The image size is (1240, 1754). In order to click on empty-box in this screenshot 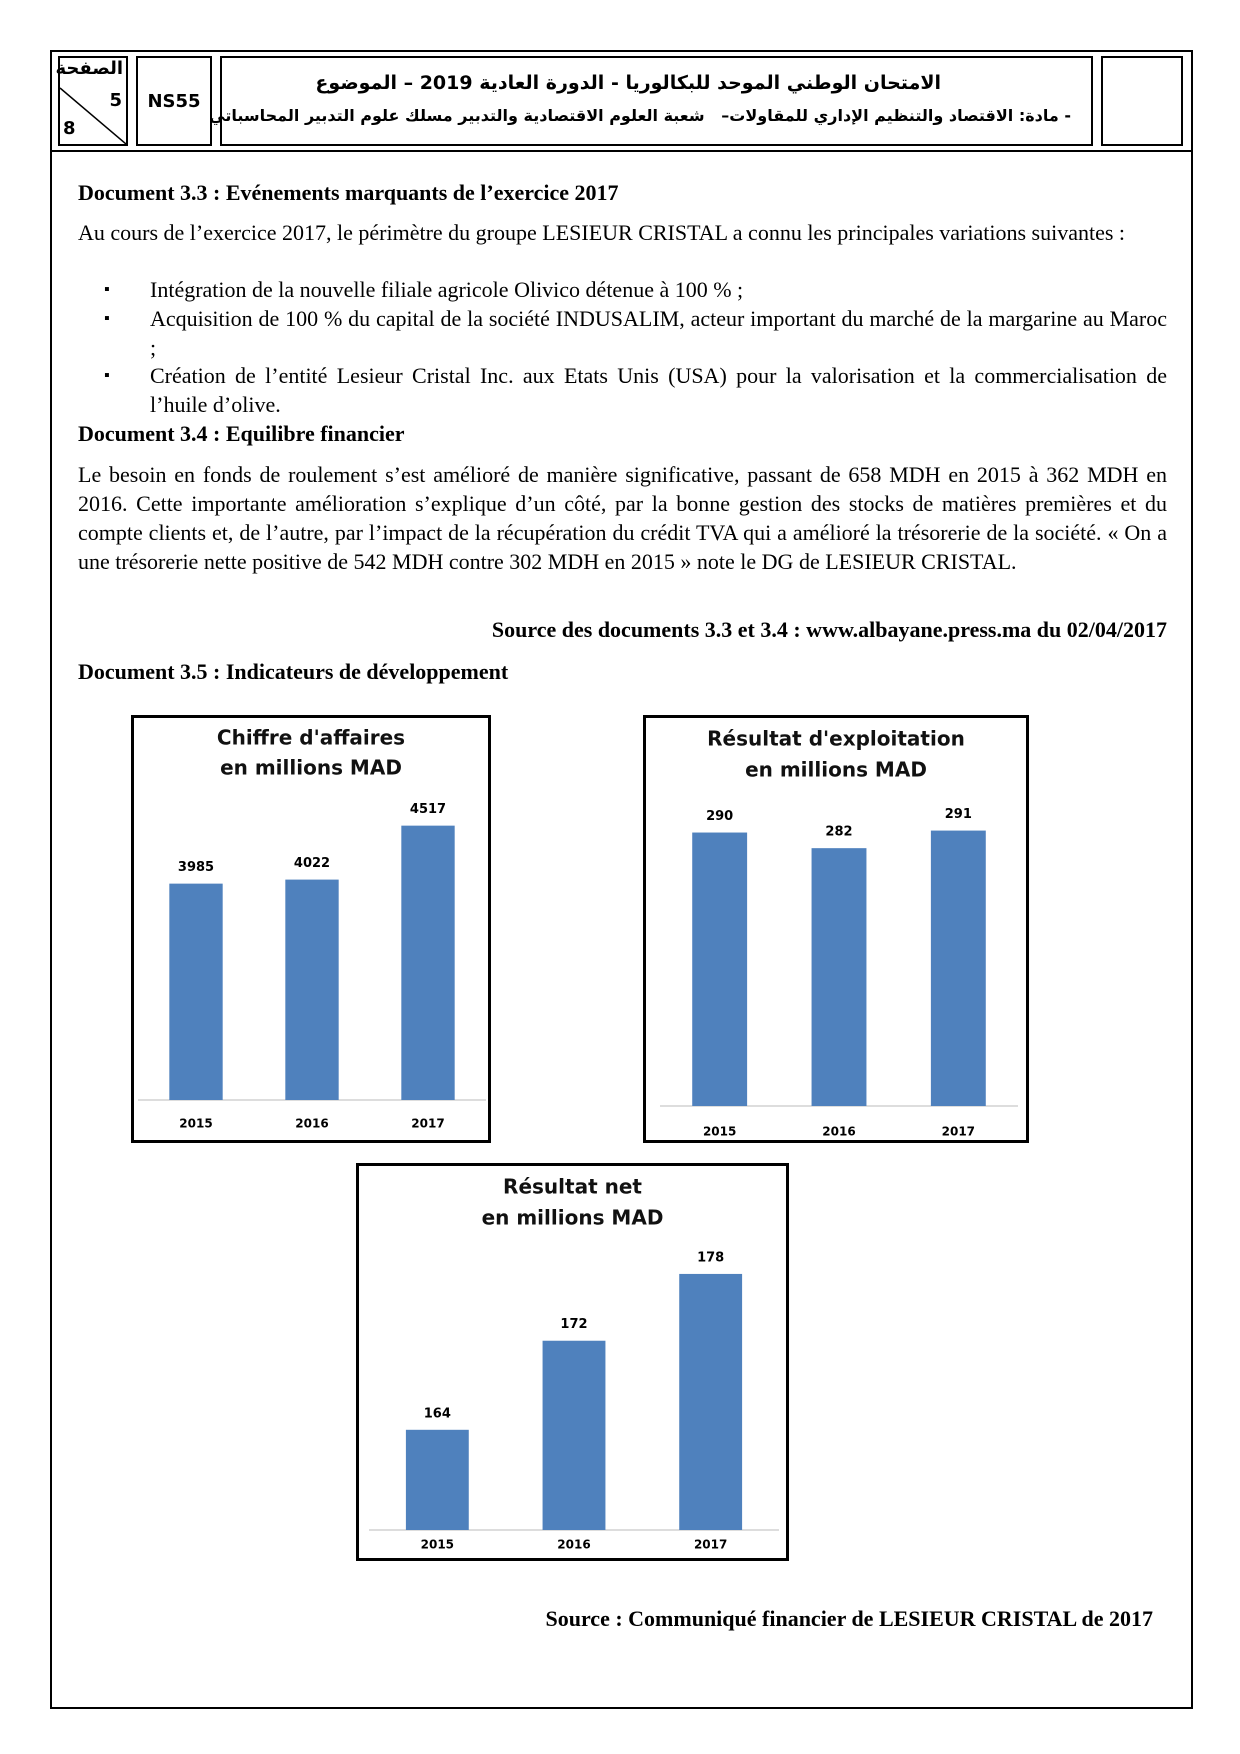, I will do `click(1142, 101)`.